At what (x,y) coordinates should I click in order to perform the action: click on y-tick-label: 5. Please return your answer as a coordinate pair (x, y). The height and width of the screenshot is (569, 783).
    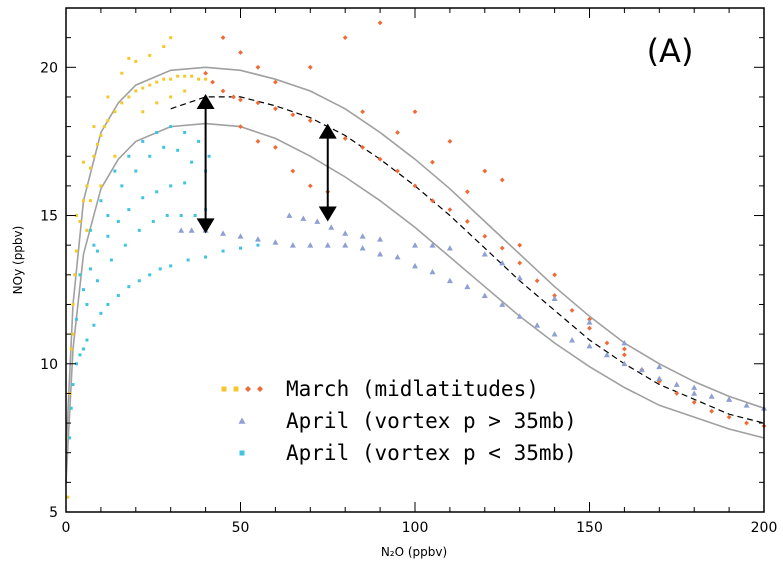
    Looking at the image, I should click on (53, 513).